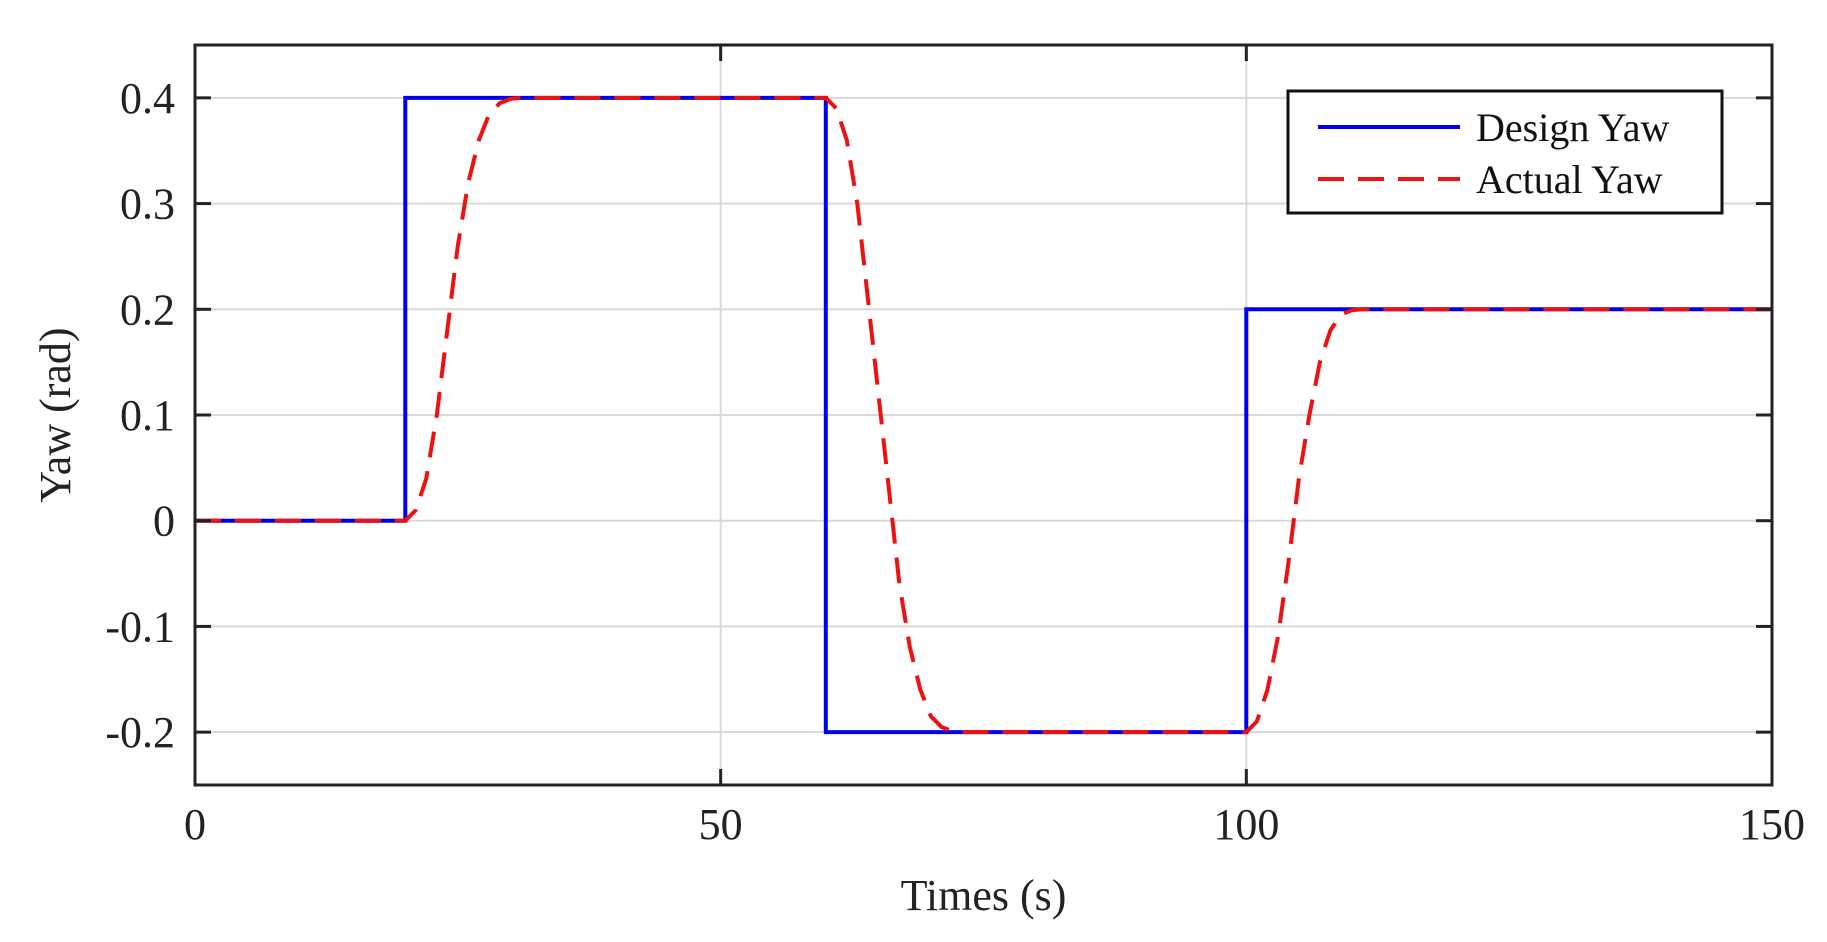  Describe the element at coordinates (147, 309) in the screenshot. I see `y-tick-label-0-2: 0.2` at that location.